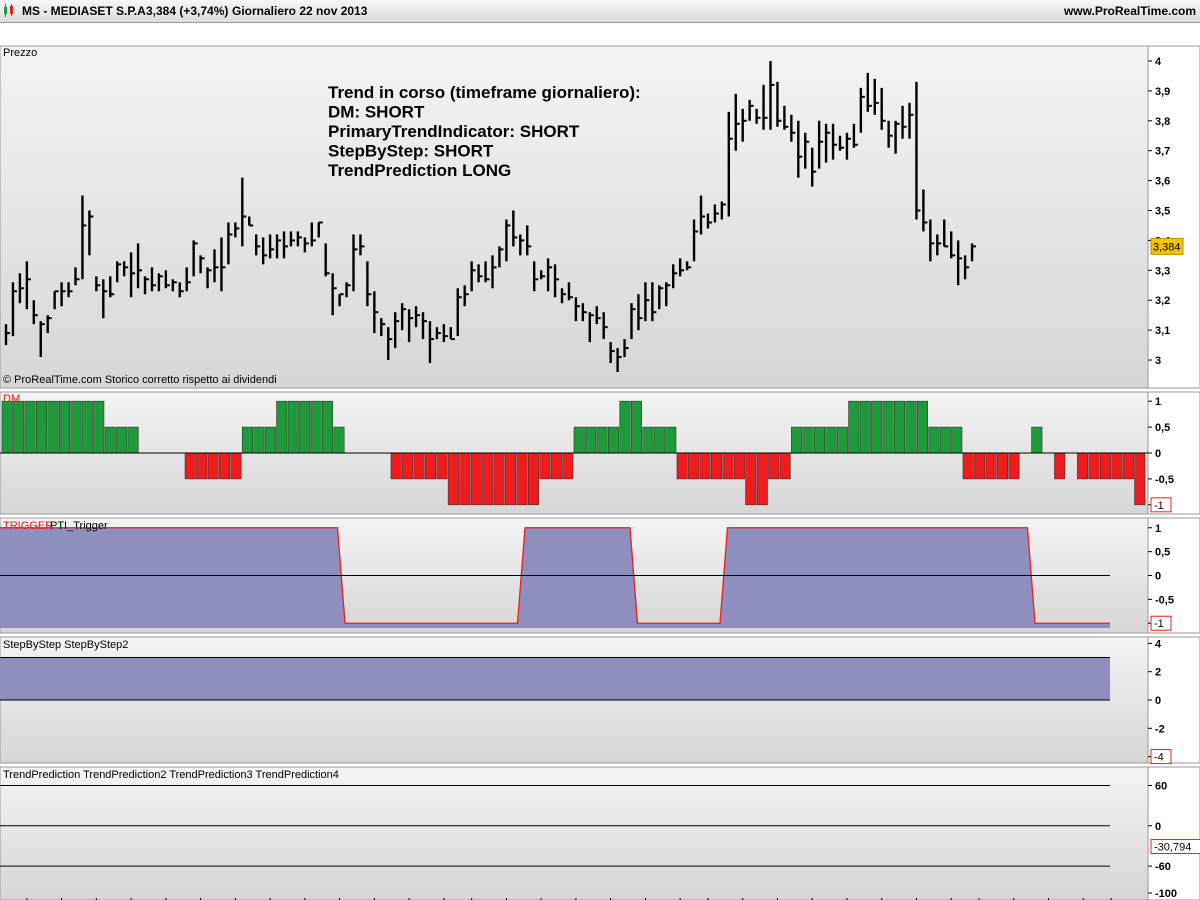 This screenshot has height=900, width=1200. I want to click on price-axis-tick-label: 3,3, so click(1162, 271).